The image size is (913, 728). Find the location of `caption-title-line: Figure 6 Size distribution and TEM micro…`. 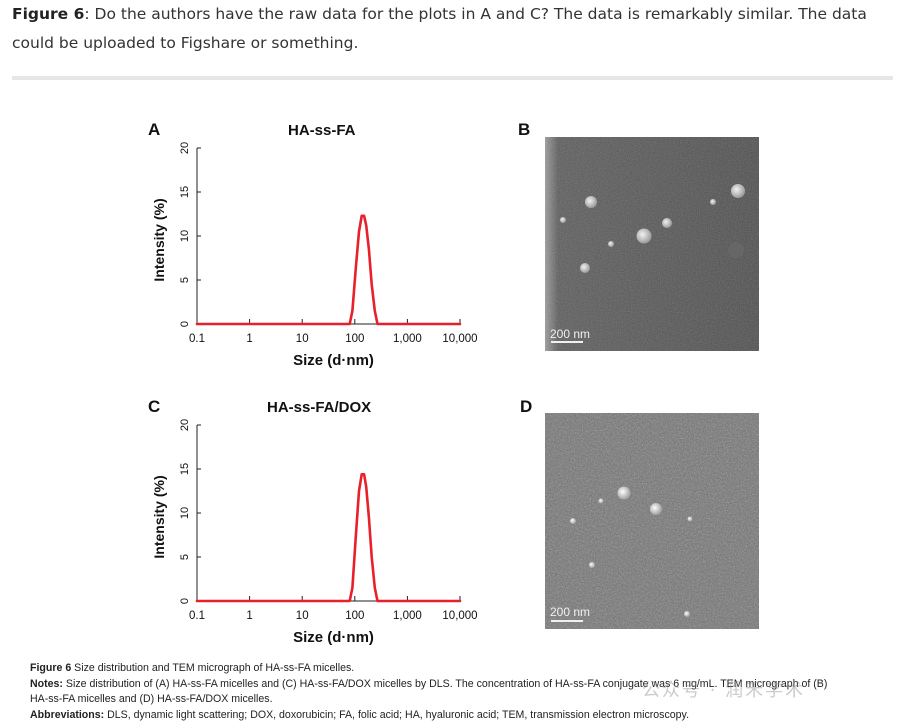

caption-title-line: Figure 6 Size distribution and TEM micro… is located at coordinates (460, 669).